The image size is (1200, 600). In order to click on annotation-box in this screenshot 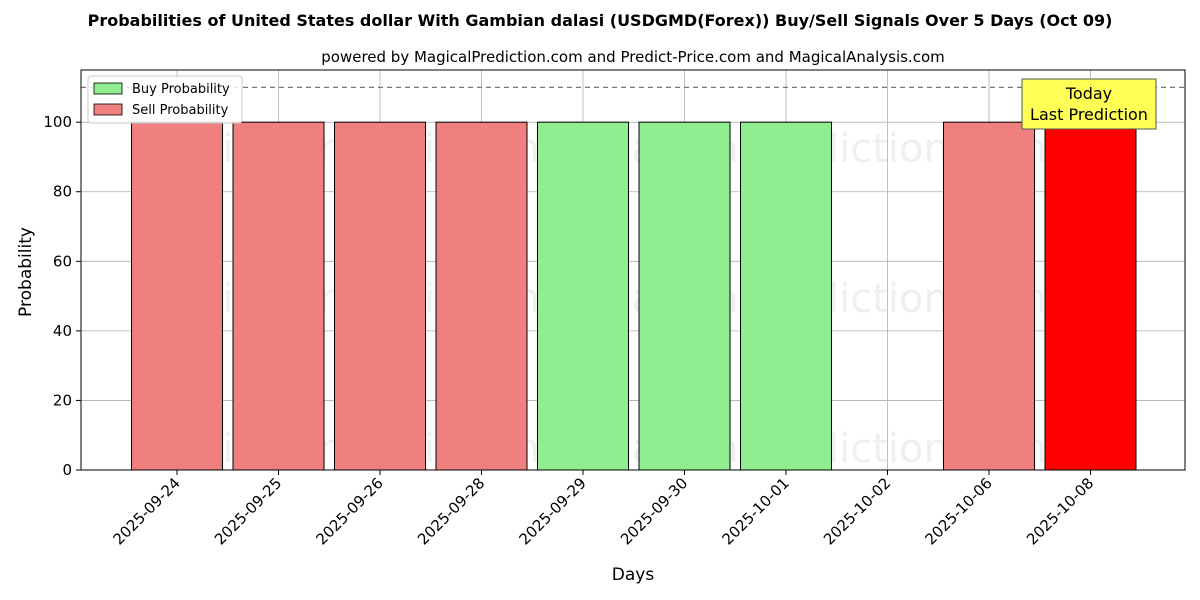, I will do `click(1089, 104)`.